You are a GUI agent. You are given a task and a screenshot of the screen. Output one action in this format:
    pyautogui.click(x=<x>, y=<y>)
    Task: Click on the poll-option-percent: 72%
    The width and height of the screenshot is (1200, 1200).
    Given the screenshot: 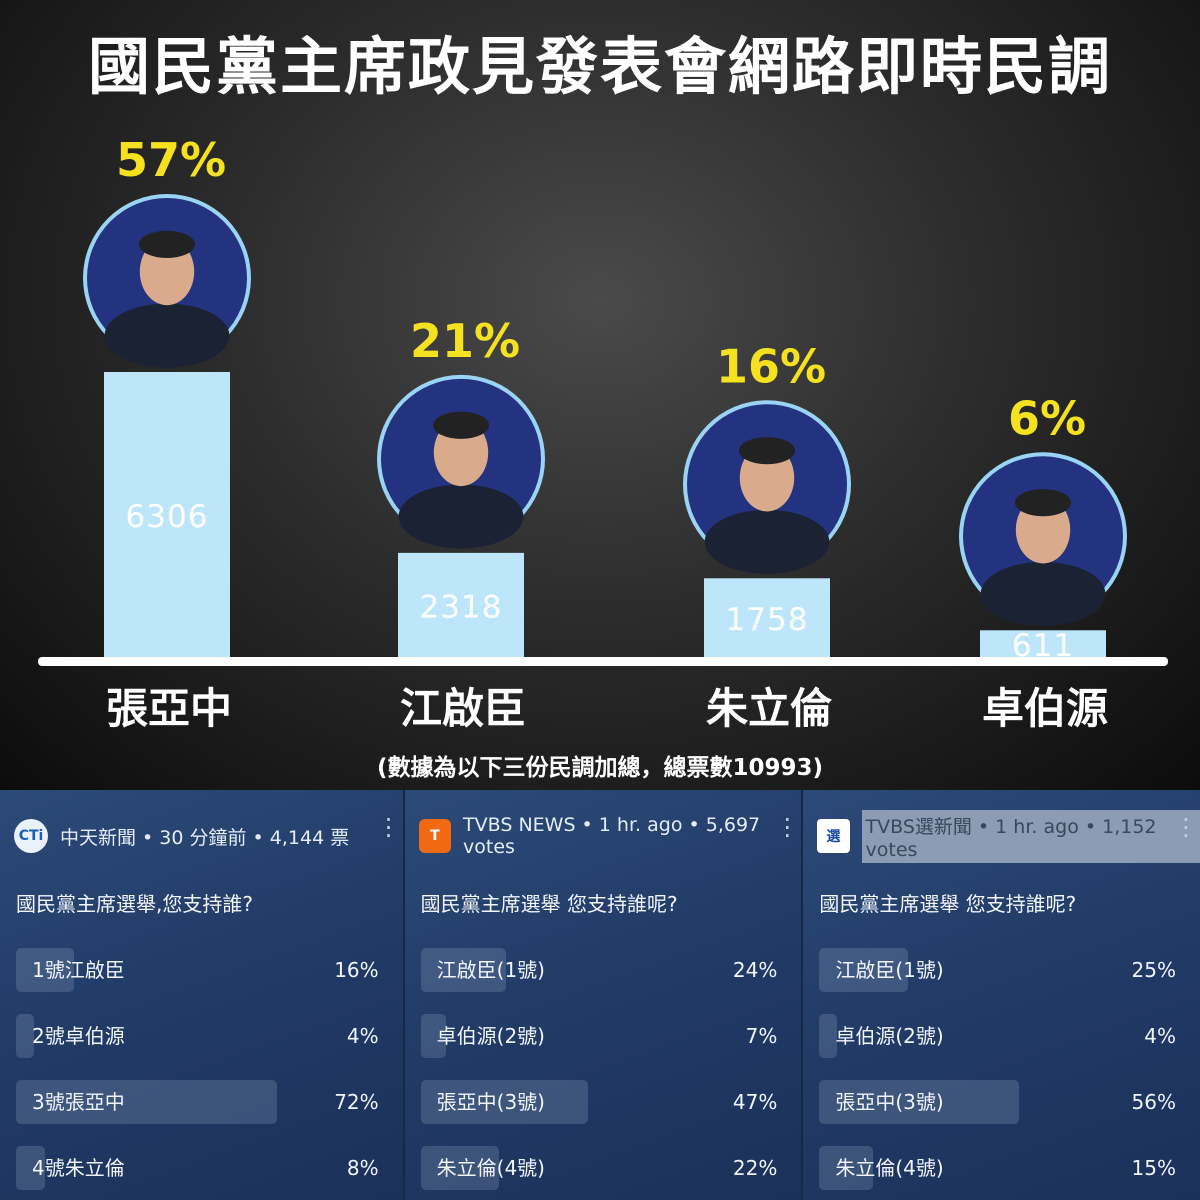 What is the action you would take?
    pyautogui.click(x=356, y=1102)
    